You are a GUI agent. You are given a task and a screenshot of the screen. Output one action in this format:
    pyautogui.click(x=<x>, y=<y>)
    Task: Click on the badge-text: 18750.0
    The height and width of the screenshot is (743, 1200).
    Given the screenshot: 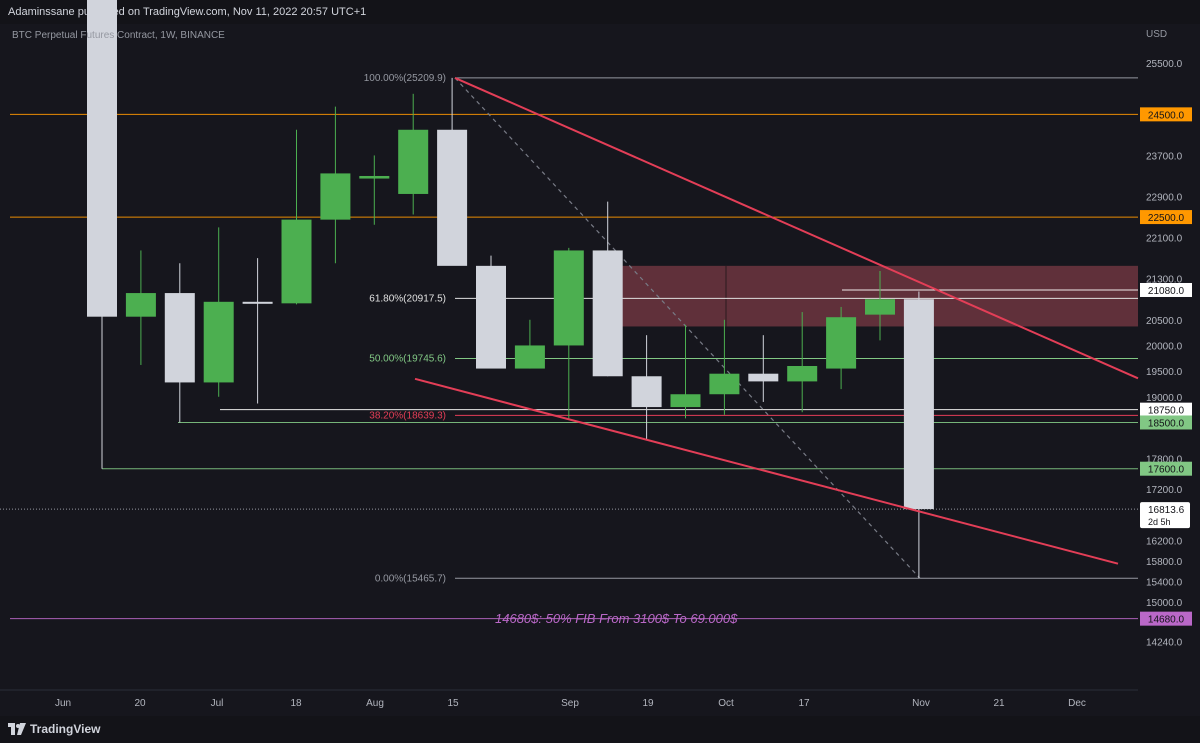 What is the action you would take?
    pyautogui.click(x=1166, y=411)
    